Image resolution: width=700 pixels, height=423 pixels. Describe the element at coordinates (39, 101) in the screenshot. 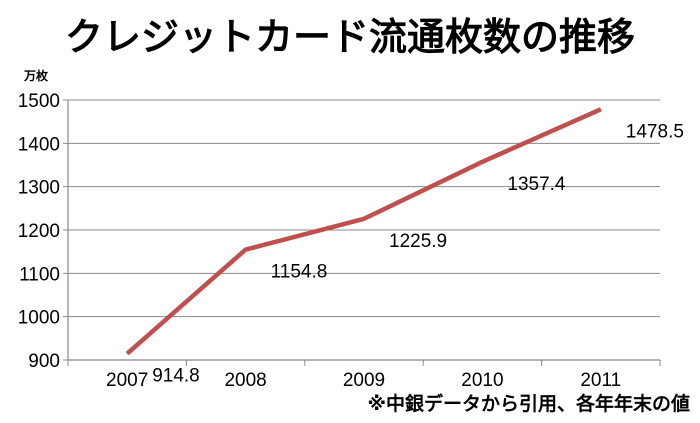

I see `y-tick-label: 1500` at that location.